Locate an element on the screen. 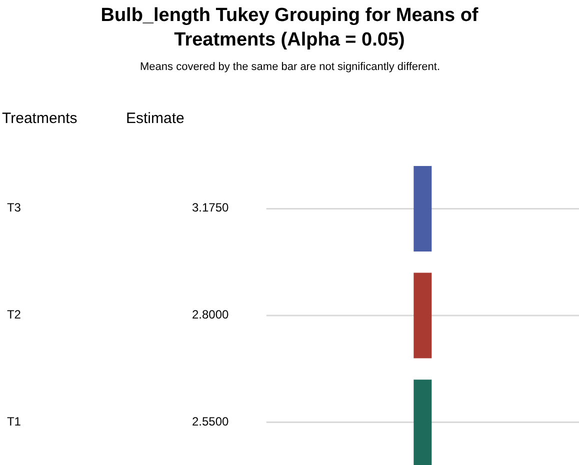  category-label: T2 is located at coordinates (14, 315).